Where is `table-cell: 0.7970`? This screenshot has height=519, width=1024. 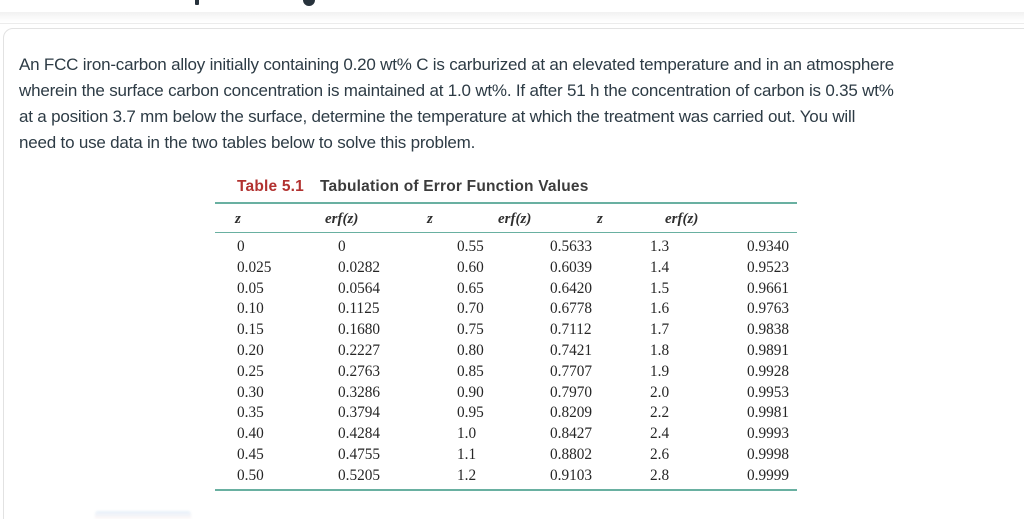
table-cell: 0.7970 is located at coordinates (571, 392).